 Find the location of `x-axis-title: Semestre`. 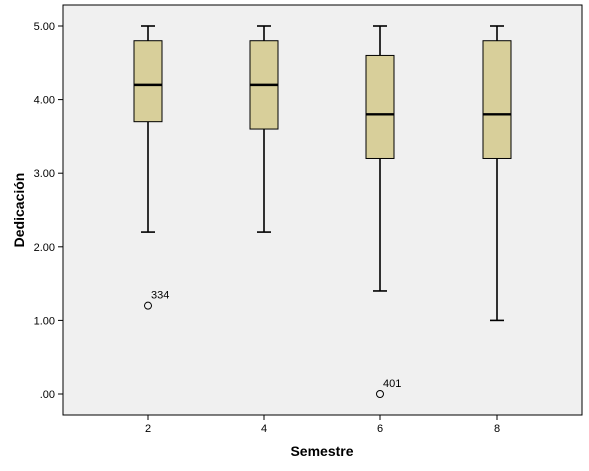

x-axis-title: Semestre is located at coordinates (321, 451).